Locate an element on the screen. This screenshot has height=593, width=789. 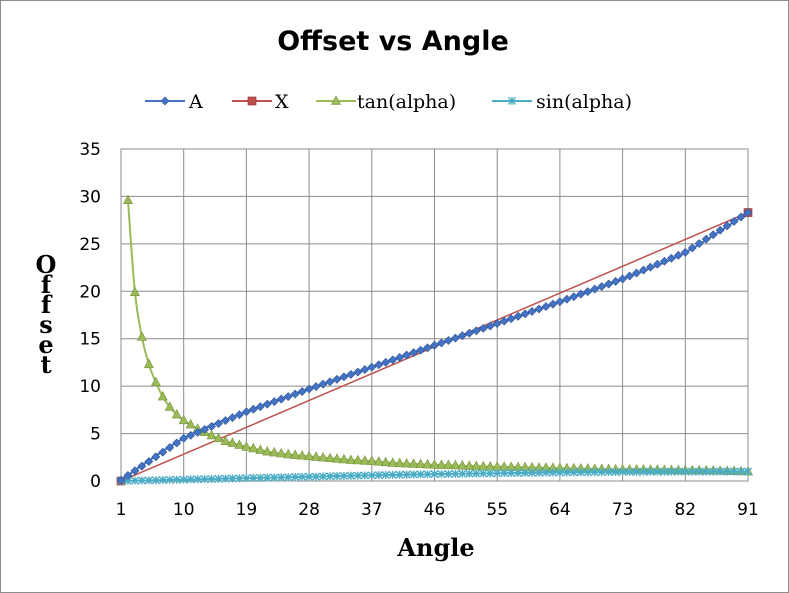
legend-item: tan(alpha) is located at coordinates (386, 102).